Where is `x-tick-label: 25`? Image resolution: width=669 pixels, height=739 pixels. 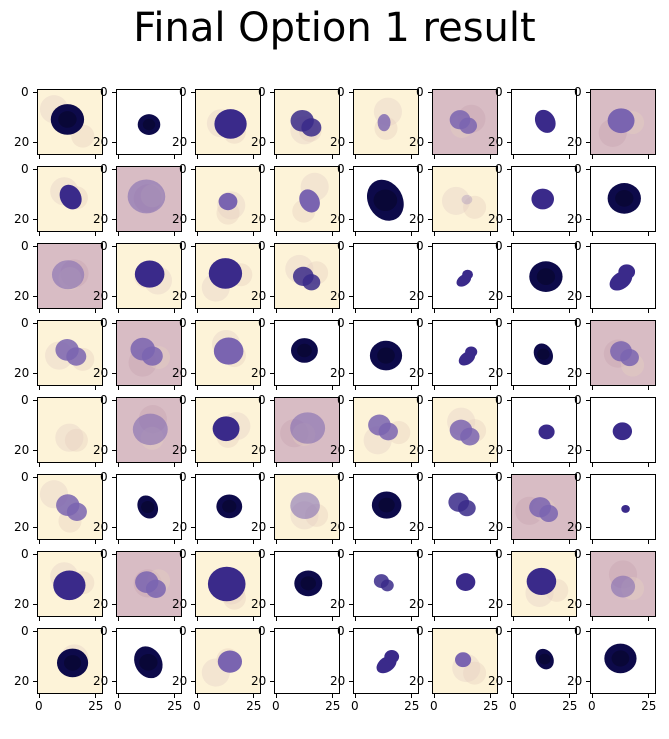
x-tick-label: 25 is located at coordinates (412, 706).